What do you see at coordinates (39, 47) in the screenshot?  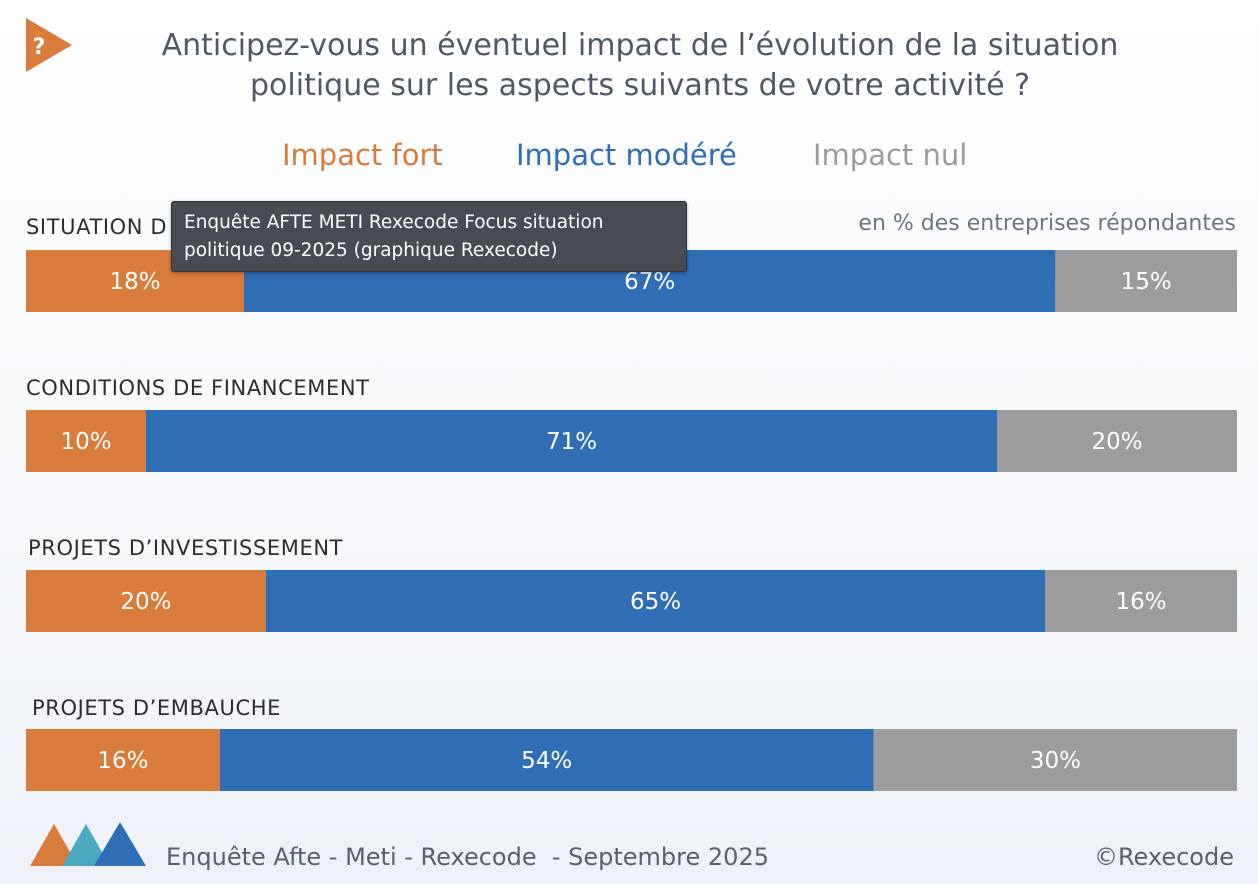 I see `question-mark-glyph: ?` at bounding box center [39, 47].